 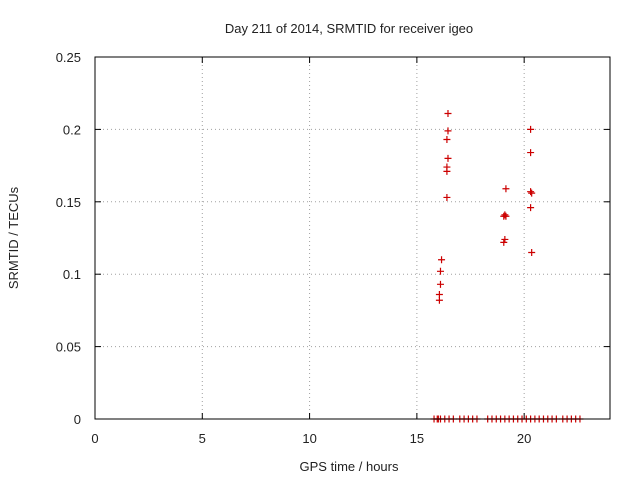 What do you see at coordinates (349, 466) in the screenshot?
I see `x-axis-label: GPS time / hours` at bounding box center [349, 466].